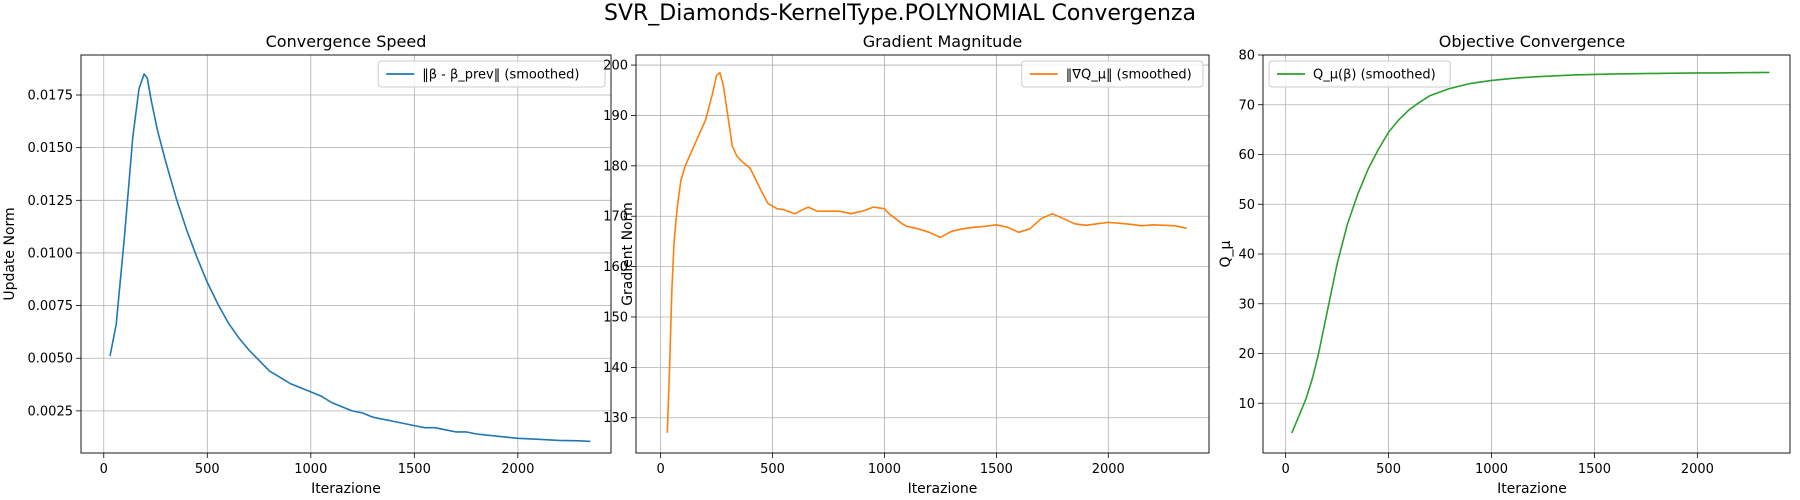  I want to click on y-tick-label: 200, so click(615, 66).